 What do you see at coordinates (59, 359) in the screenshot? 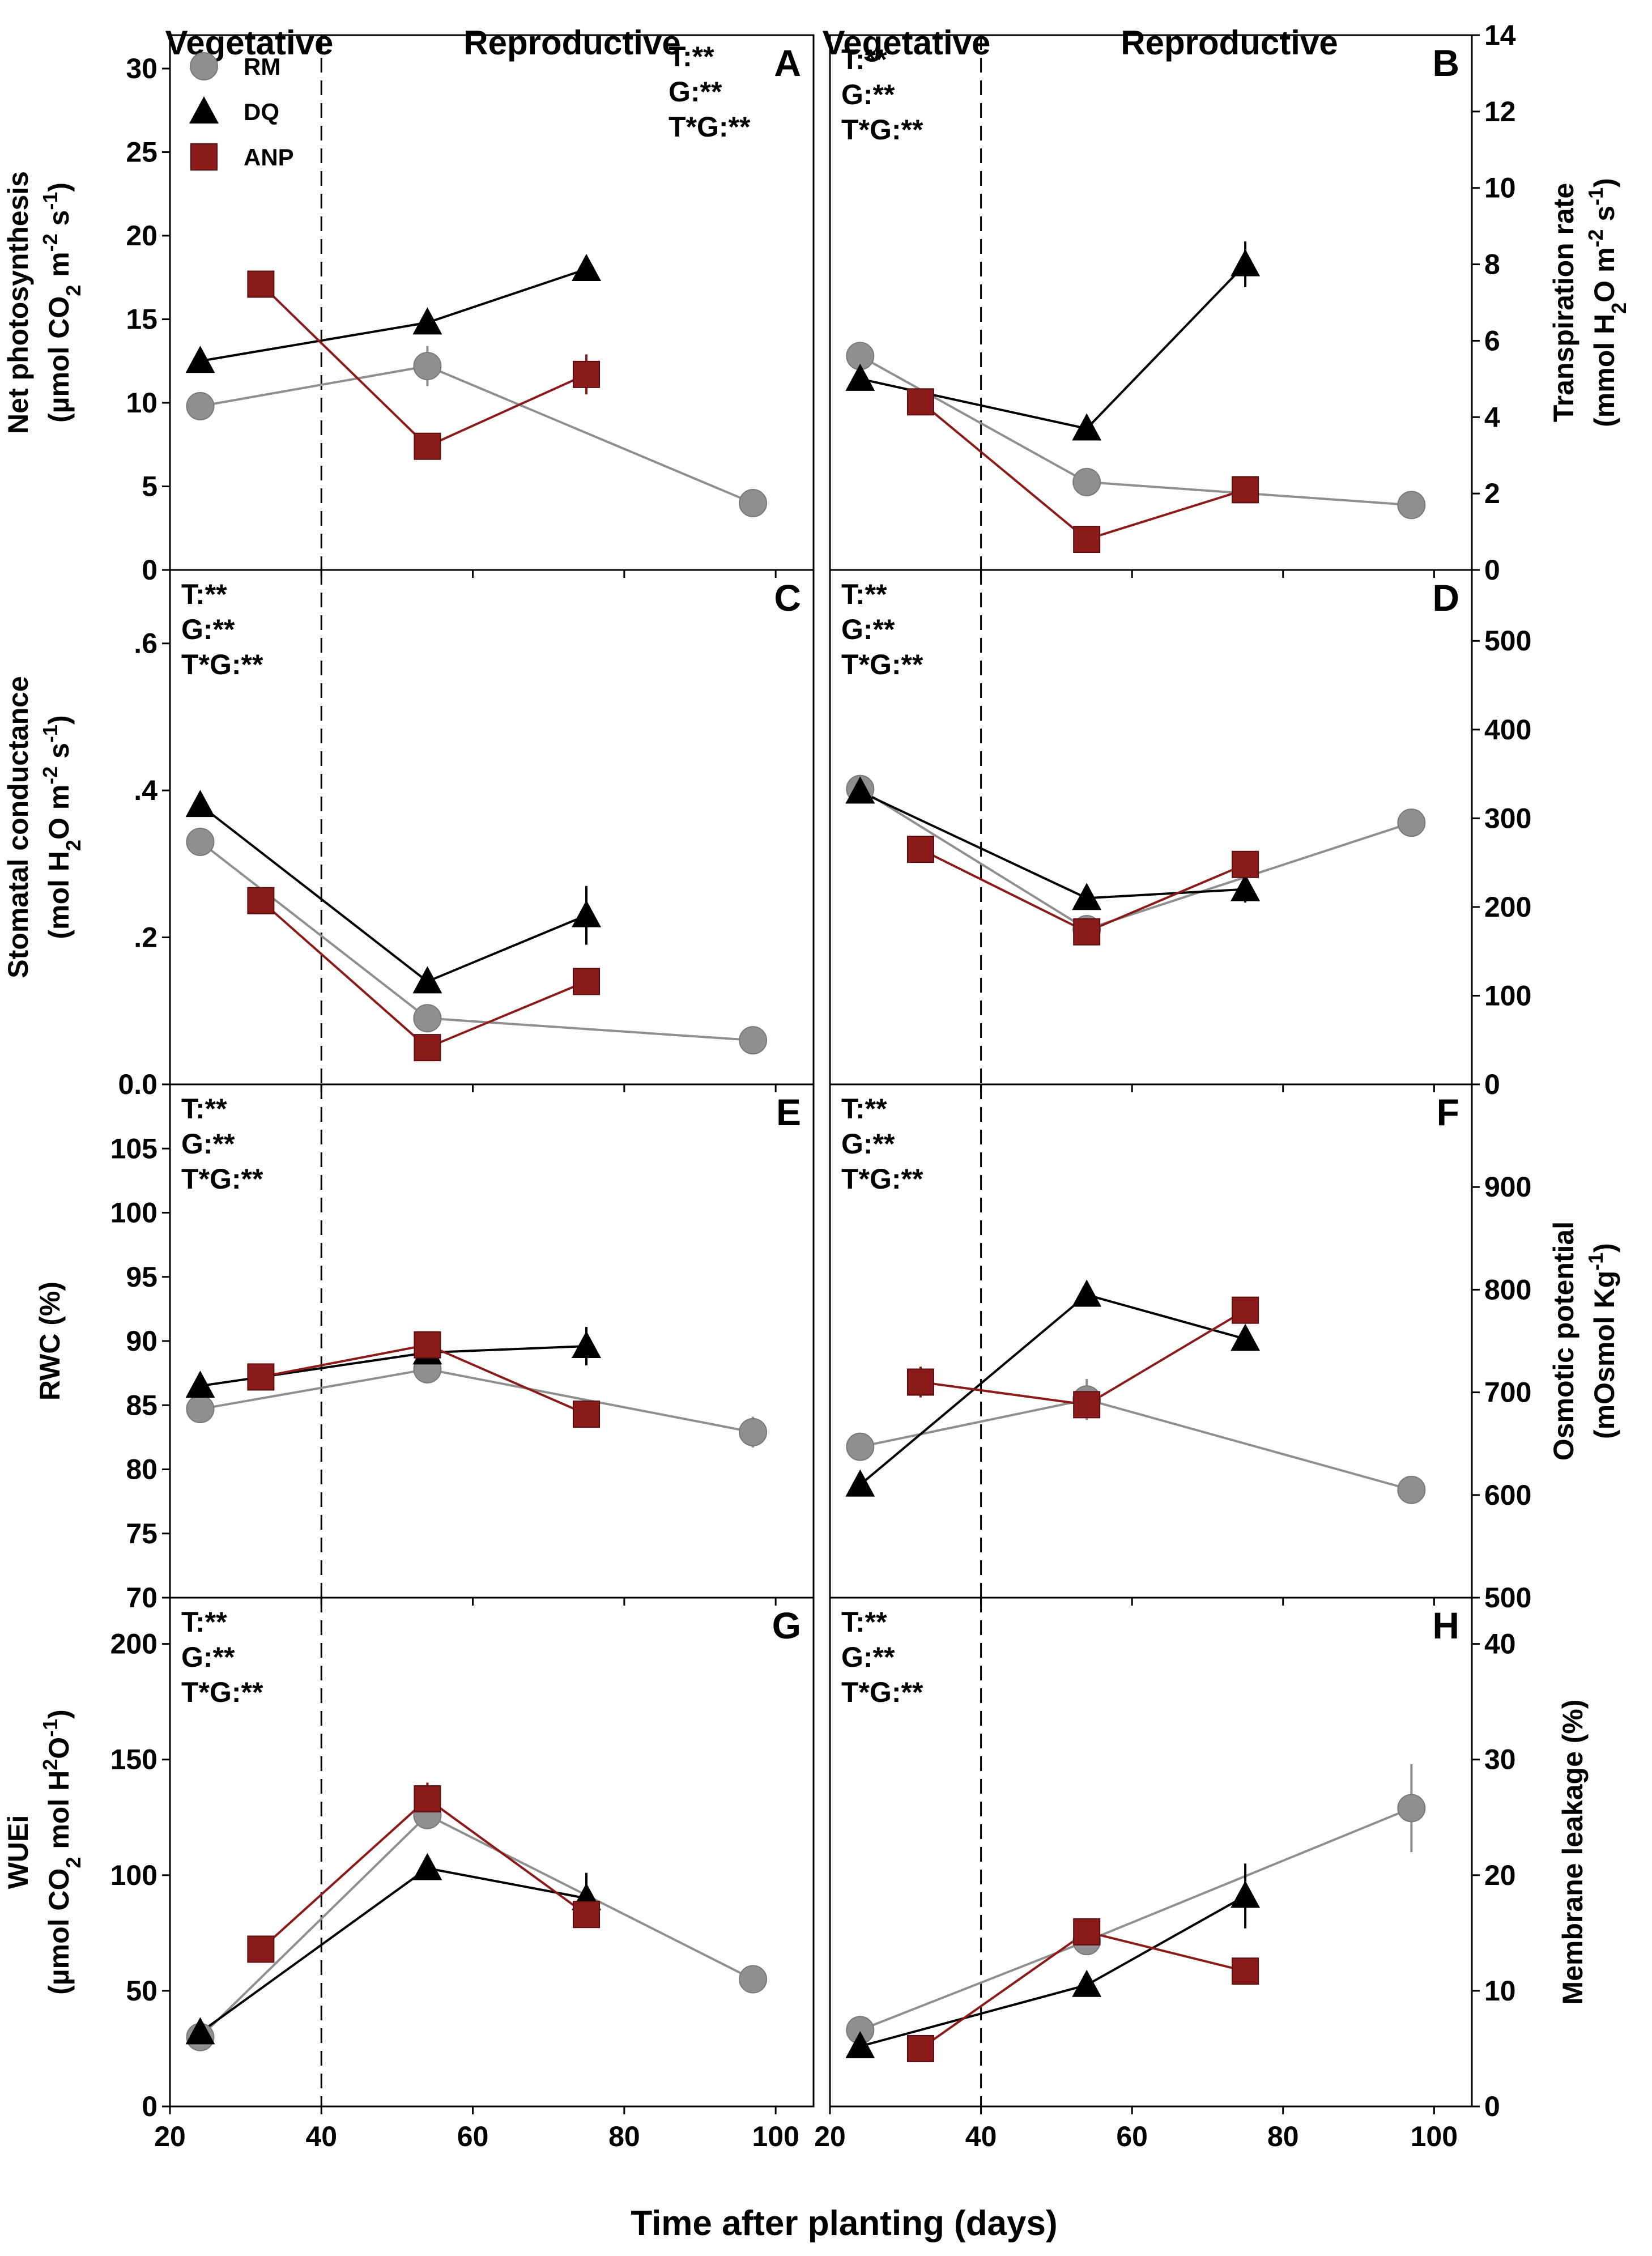
I see `label-run: (µmol CO` at bounding box center [59, 359].